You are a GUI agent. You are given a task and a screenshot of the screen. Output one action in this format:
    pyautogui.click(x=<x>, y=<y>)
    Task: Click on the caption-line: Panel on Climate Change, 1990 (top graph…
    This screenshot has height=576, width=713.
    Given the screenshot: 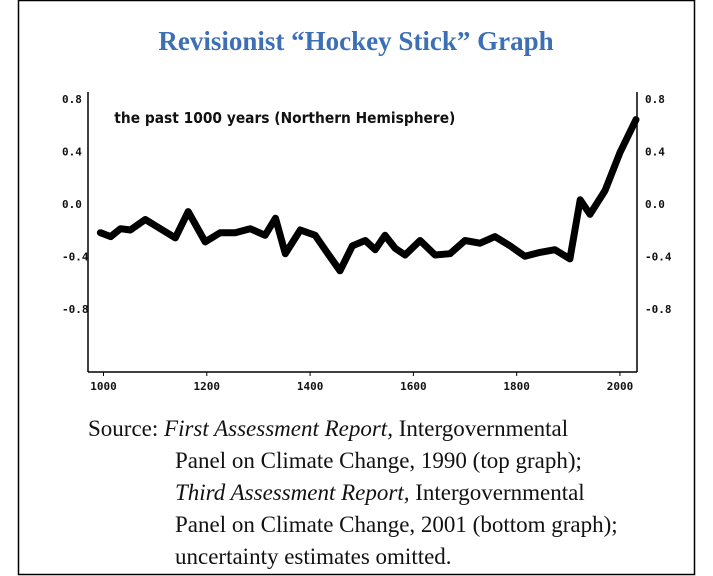 What is the action you would take?
    pyautogui.click(x=378, y=460)
    